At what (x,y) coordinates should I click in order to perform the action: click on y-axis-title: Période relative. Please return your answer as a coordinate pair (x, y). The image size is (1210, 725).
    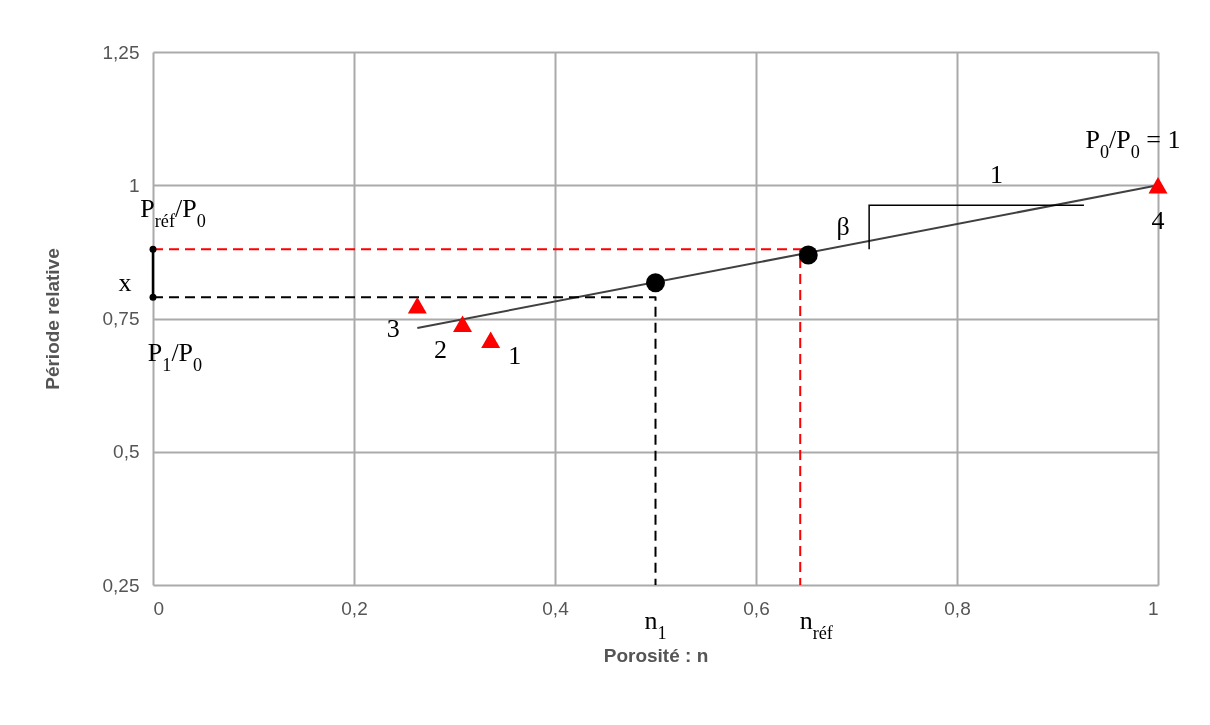
    Looking at the image, I should click on (52, 319).